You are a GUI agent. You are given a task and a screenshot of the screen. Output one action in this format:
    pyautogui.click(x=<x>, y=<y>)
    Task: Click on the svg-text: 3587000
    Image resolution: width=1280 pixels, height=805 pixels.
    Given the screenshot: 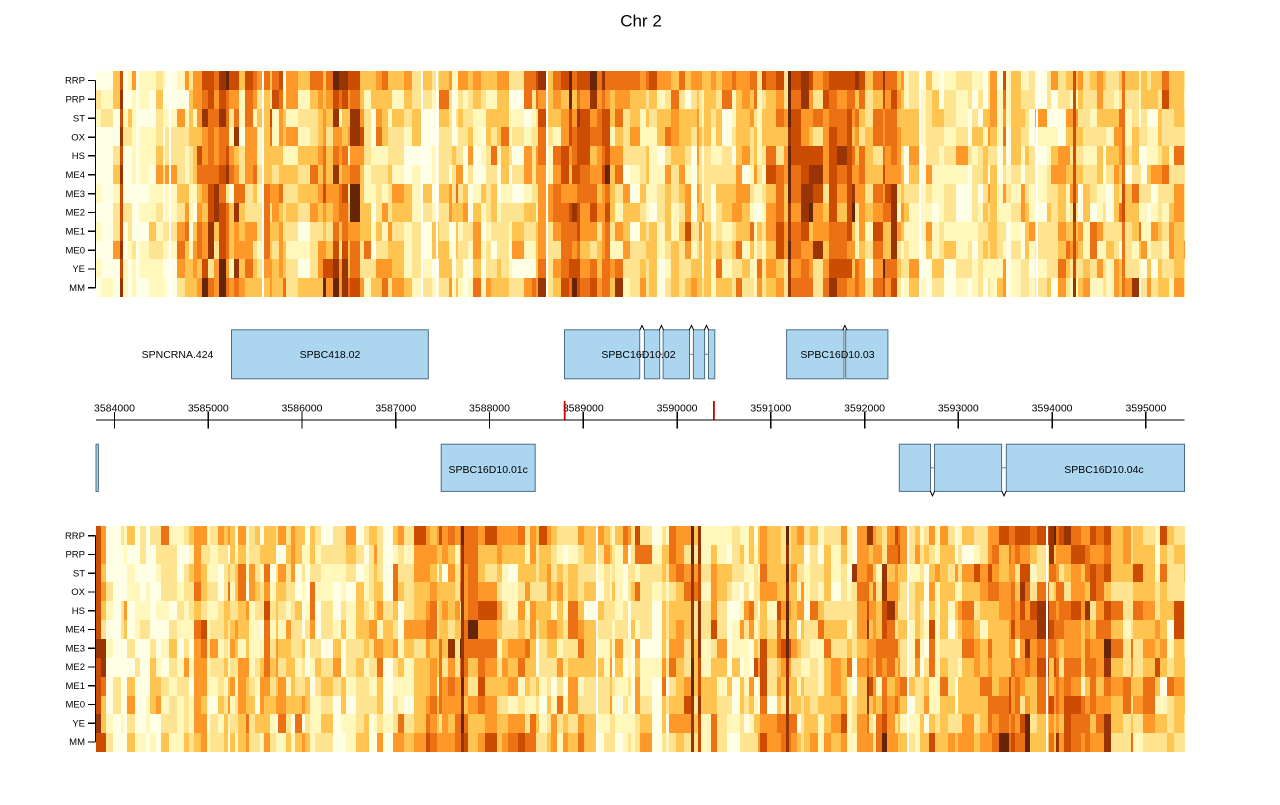 What is the action you would take?
    pyautogui.click(x=395, y=409)
    